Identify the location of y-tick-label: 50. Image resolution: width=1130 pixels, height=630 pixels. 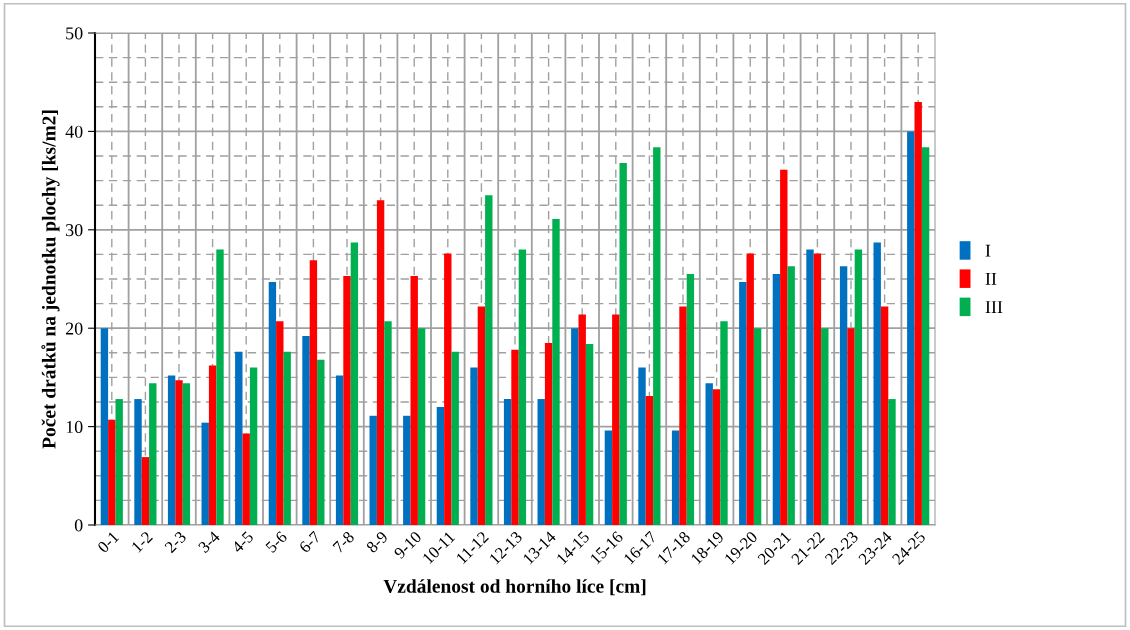
(74, 33).